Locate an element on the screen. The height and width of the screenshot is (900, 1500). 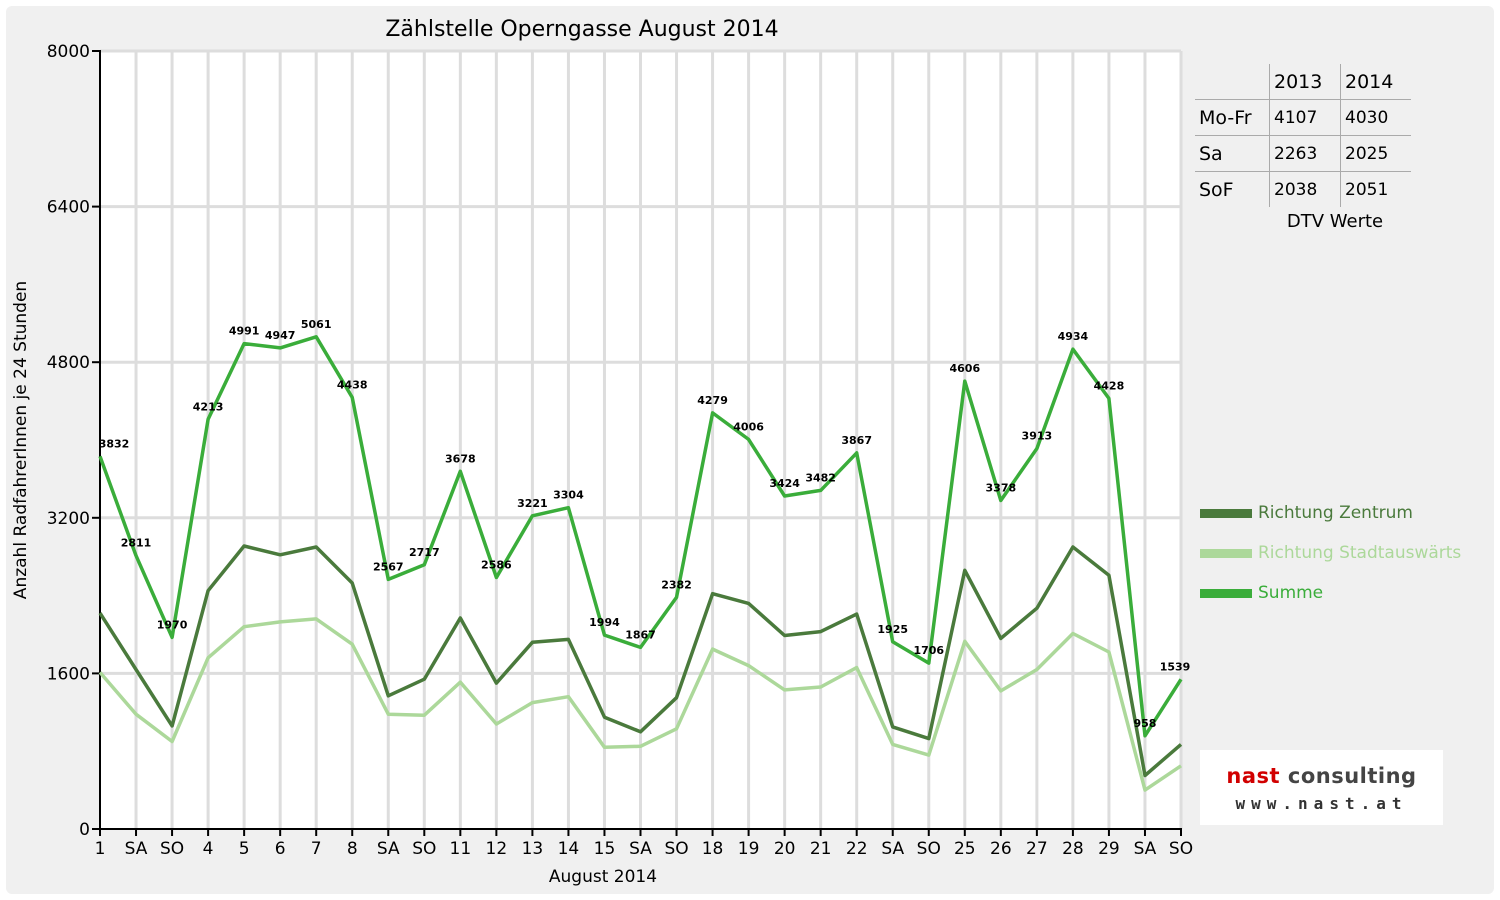
logo-url: www.nast.at is located at coordinates (1321, 803).